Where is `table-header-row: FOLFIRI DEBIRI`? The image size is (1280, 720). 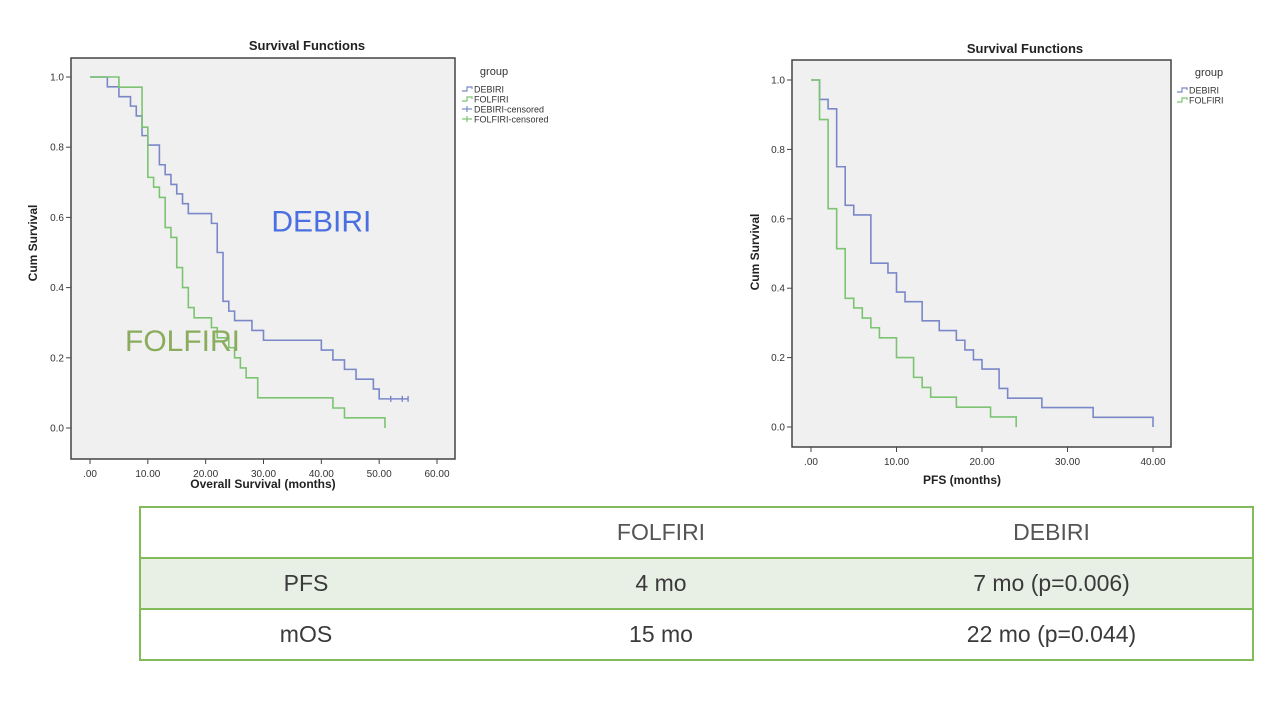
table-header-row: FOLFIRI DEBIRI is located at coordinates (696, 532).